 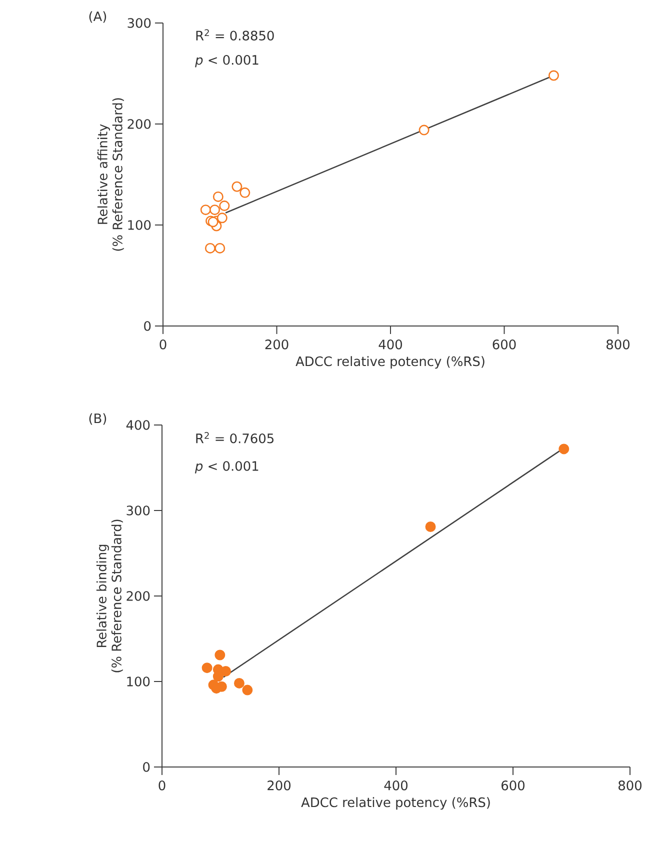 I want to click on y-tick-label: 400, so click(x=138, y=425).